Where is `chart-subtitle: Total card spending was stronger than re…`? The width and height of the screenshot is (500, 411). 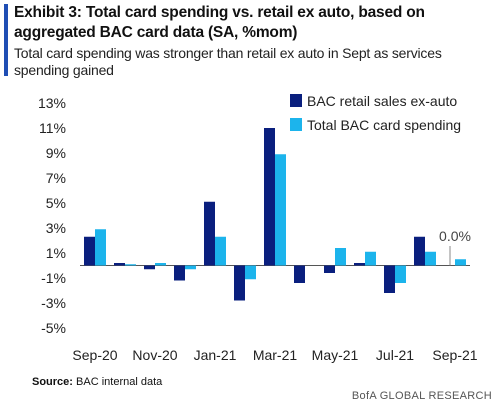
chart-subtitle: Total card spending was stronger than re… is located at coordinates (228, 61).